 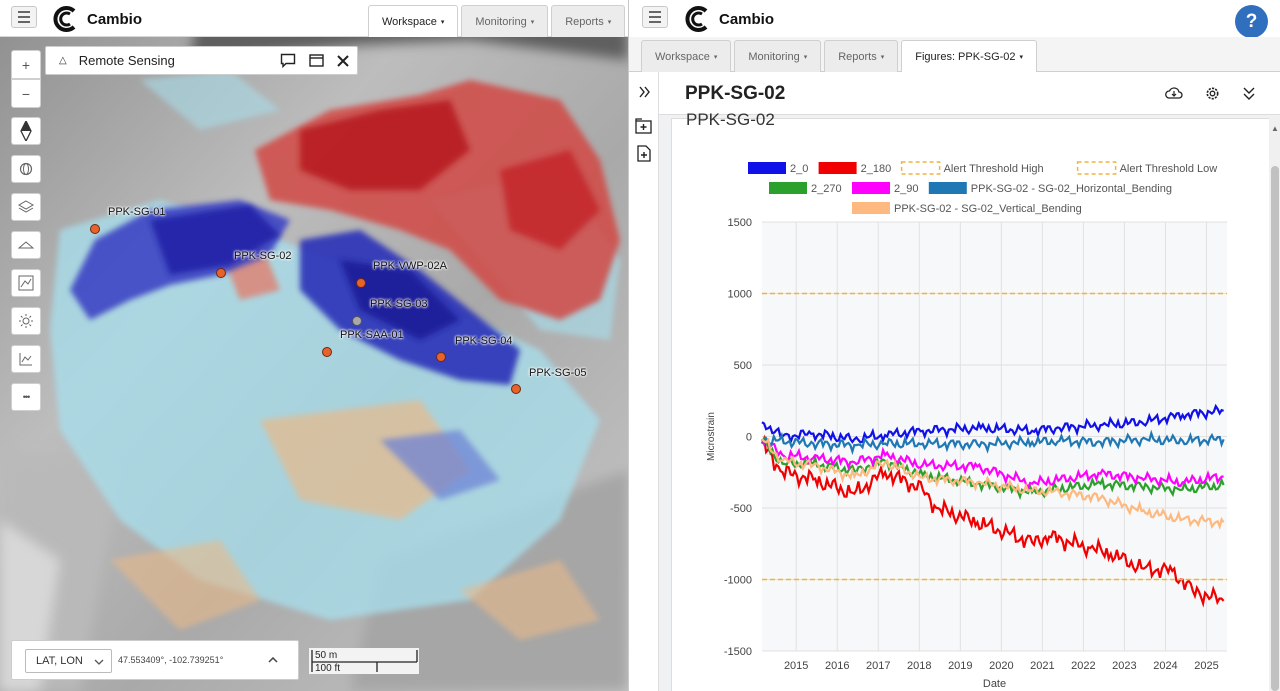 What do you see at coordinates (876, 169) in the screenshot?
I see `legend-label: 2_180` at bounding box center [876, 169].